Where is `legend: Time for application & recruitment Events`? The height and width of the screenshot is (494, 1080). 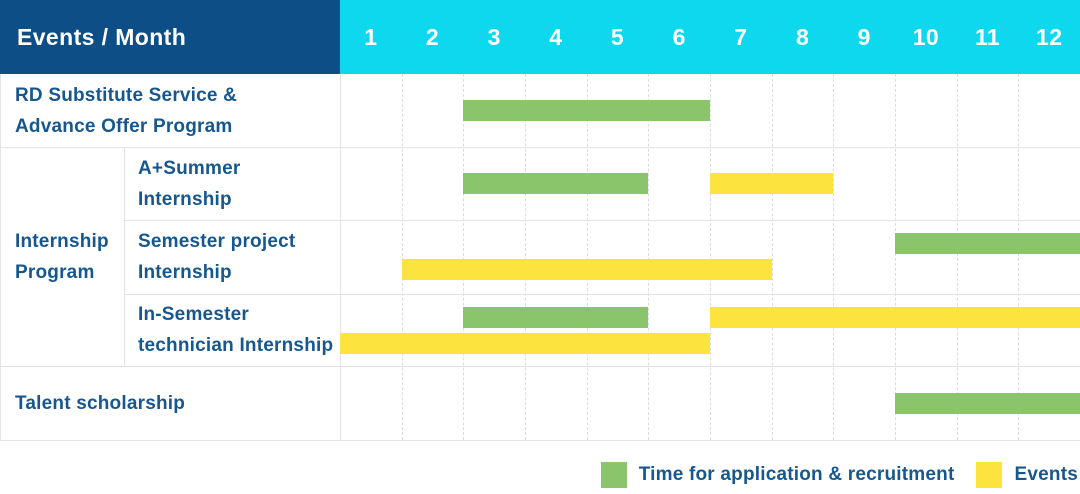
legend: Time for application & recruitment Events is located at coordinates (839, 475).